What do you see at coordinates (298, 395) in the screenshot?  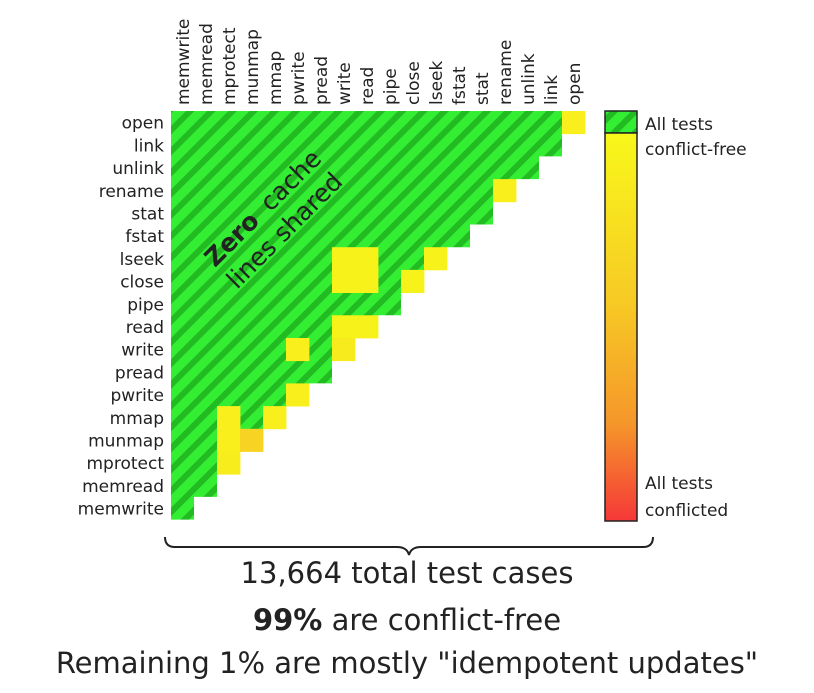 I see `heatmap-cell-pwrite-pwrite` at bounding box center [298, 395].